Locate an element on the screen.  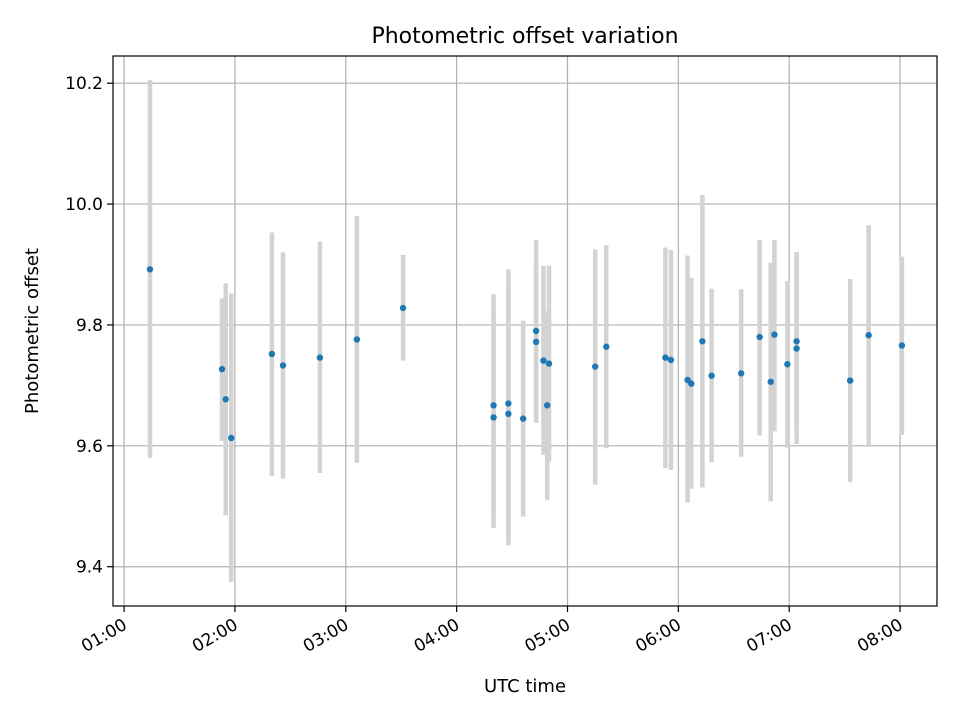
y-tick-label: 9.4 is located at coordinates (89, 568).